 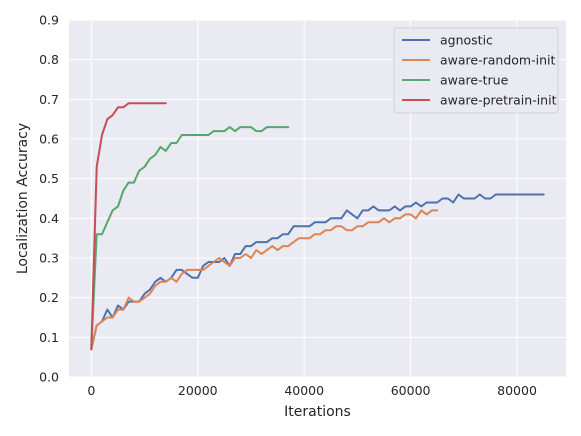 What do you see at coordinates (317, 412) in the screenshot?
I see `x-axis-label: Iterations` at bounding box center [317, 412].